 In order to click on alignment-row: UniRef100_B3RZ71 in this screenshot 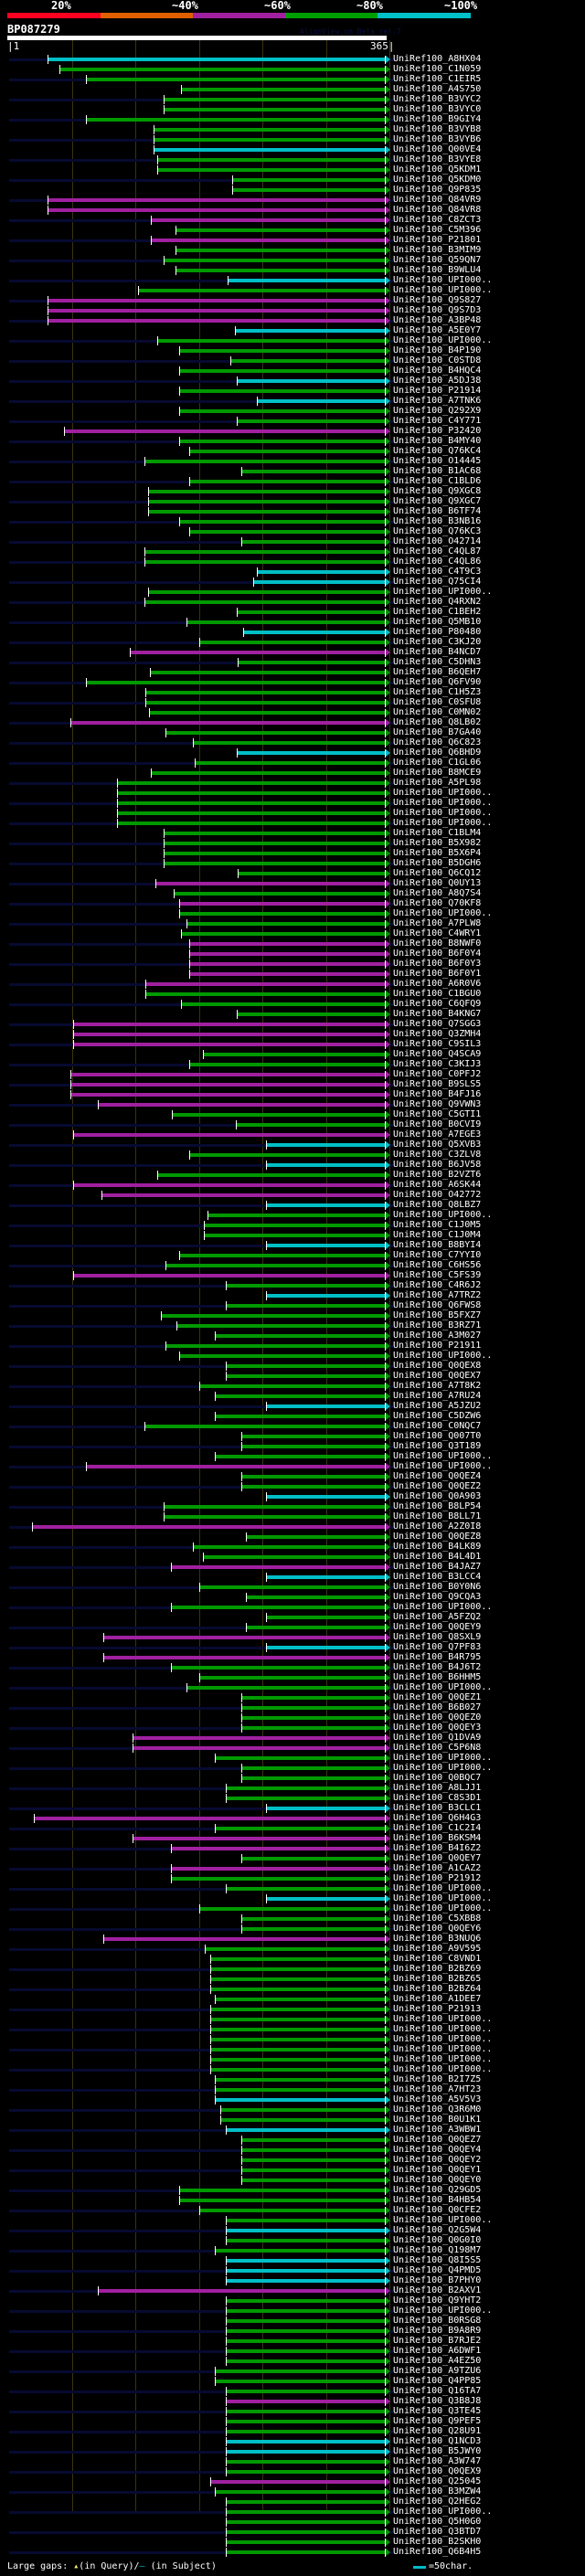, I will do `click(293, 1325)`.